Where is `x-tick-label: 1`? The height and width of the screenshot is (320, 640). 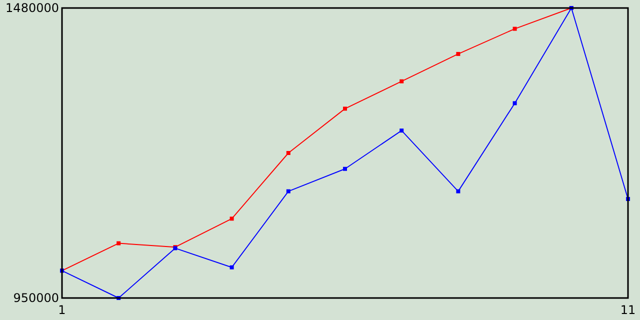
x-tick-label: 1 is located at coordinates (62, 310).